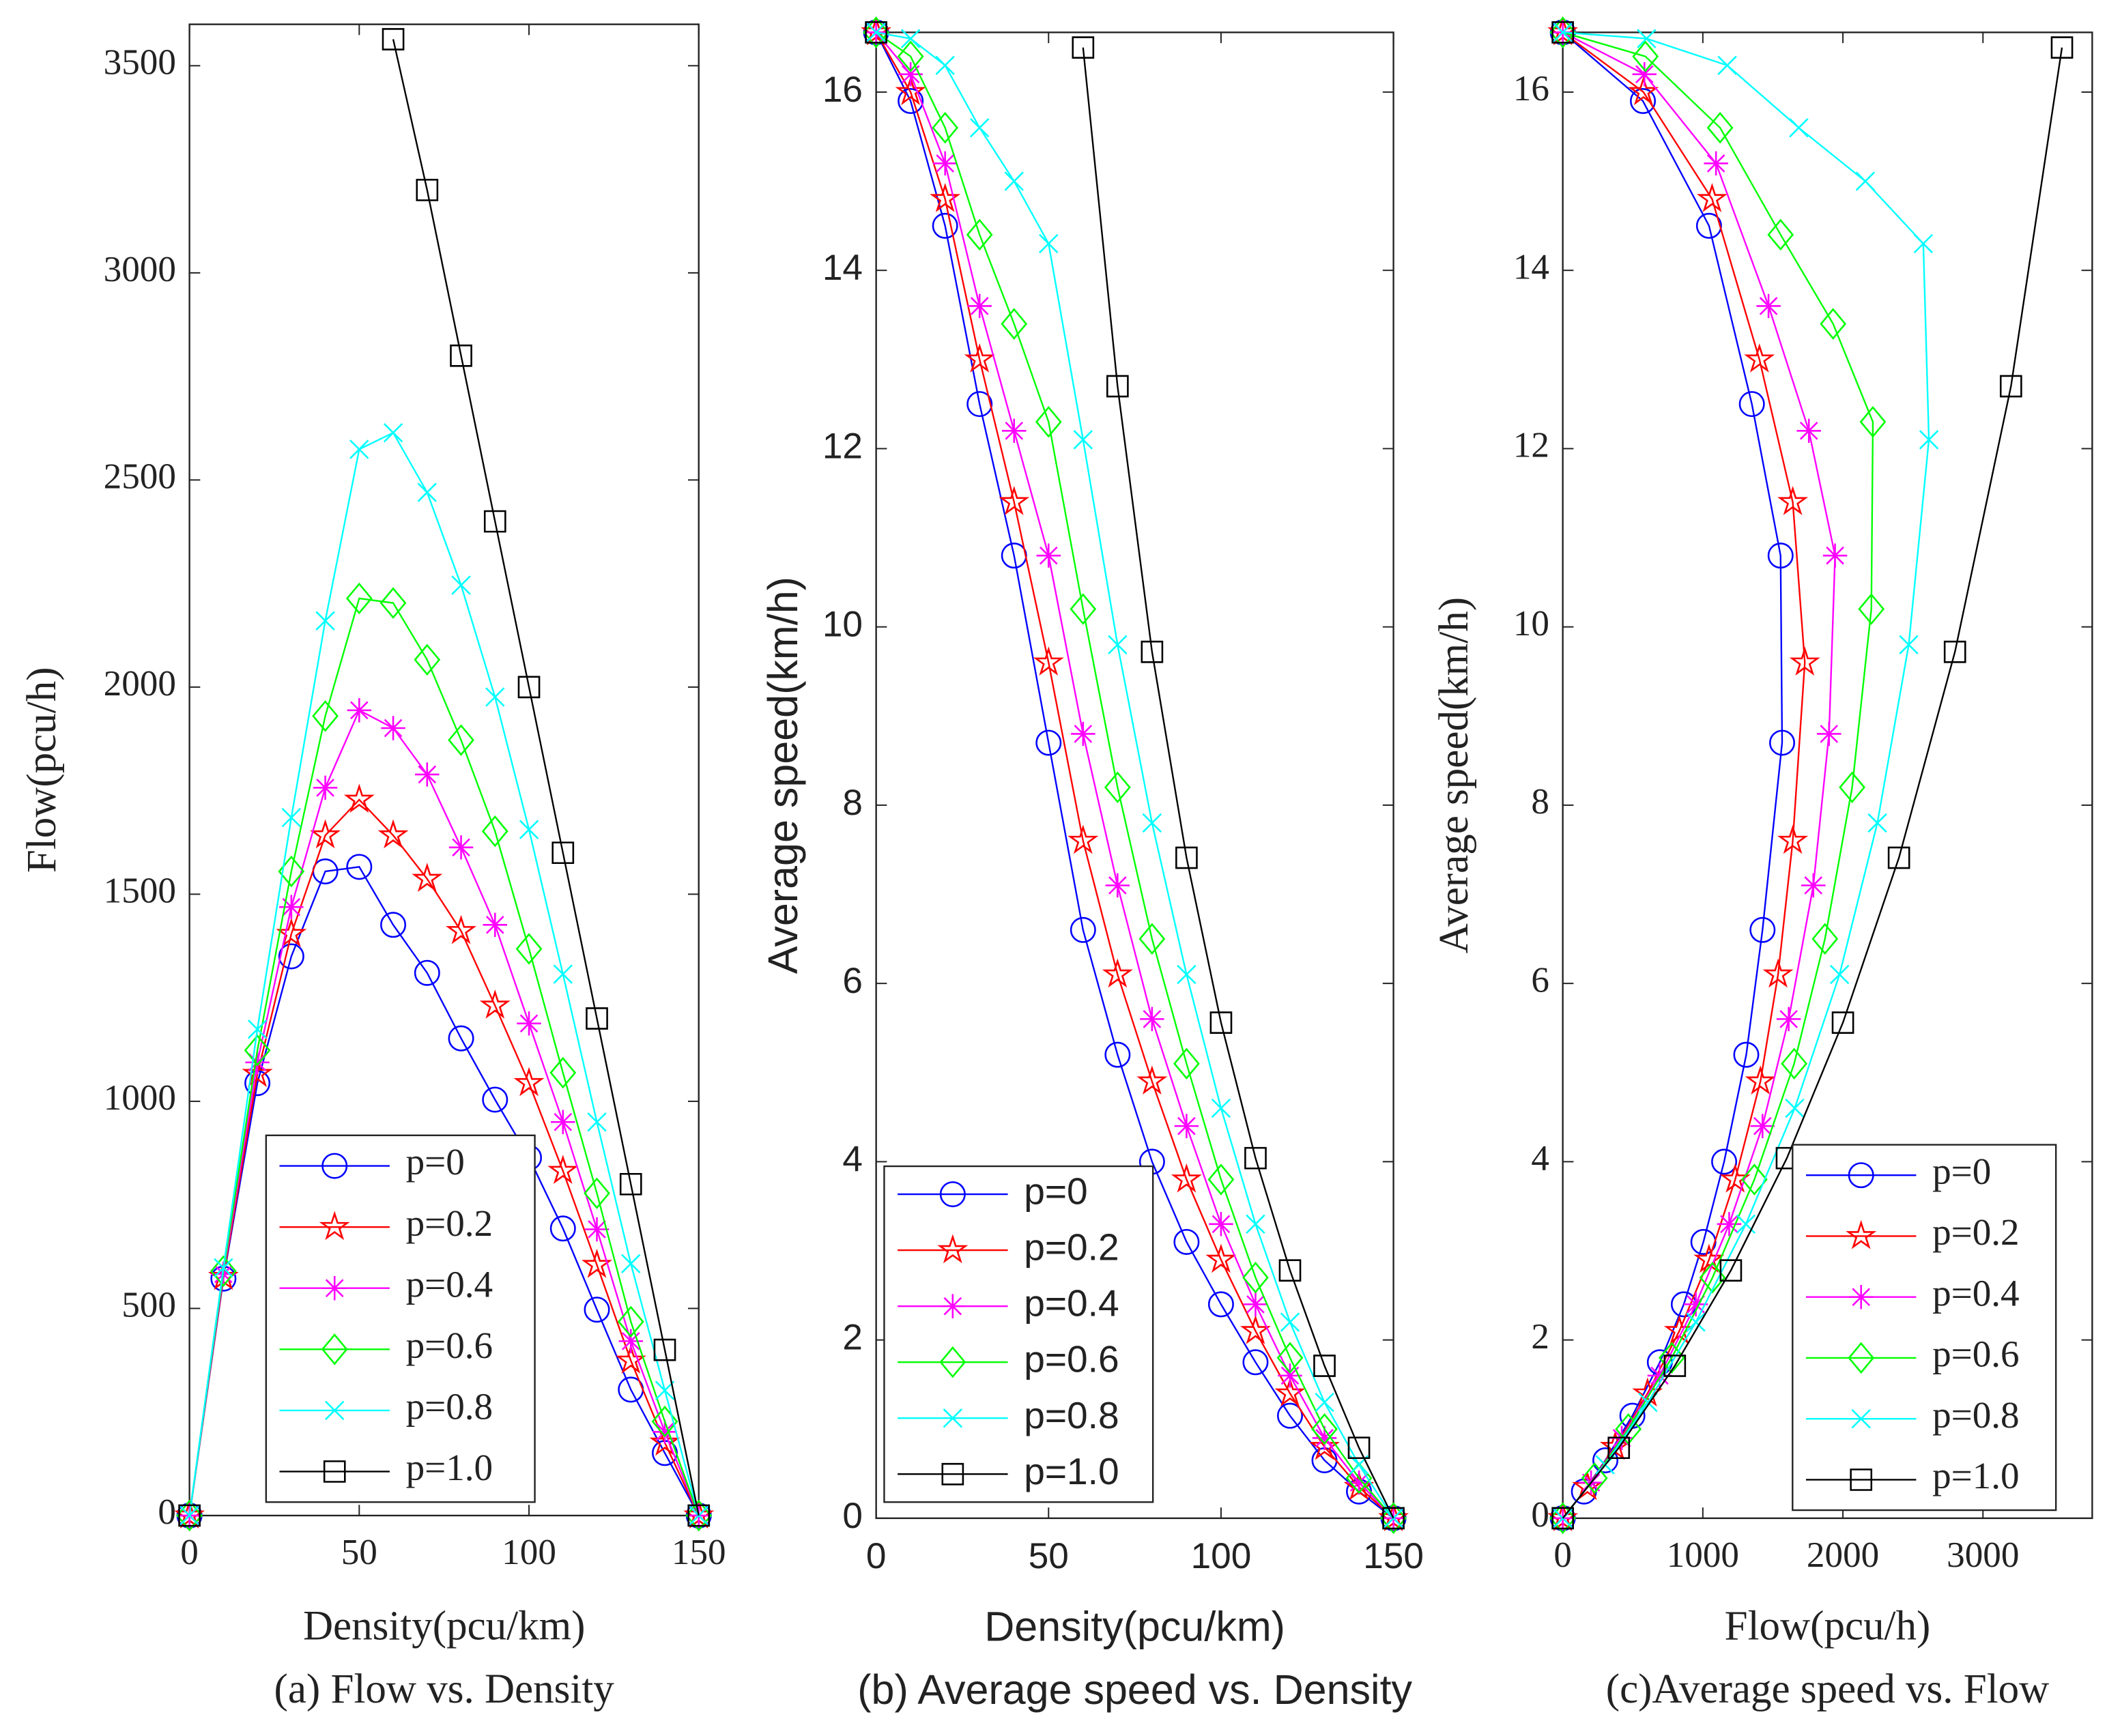 Image resolution: width=2107 pixels, height=1736 pixels. Describe the element at coordinates (140, 684) in the screenshot. I see `y-tick-label: 2000` at that location.